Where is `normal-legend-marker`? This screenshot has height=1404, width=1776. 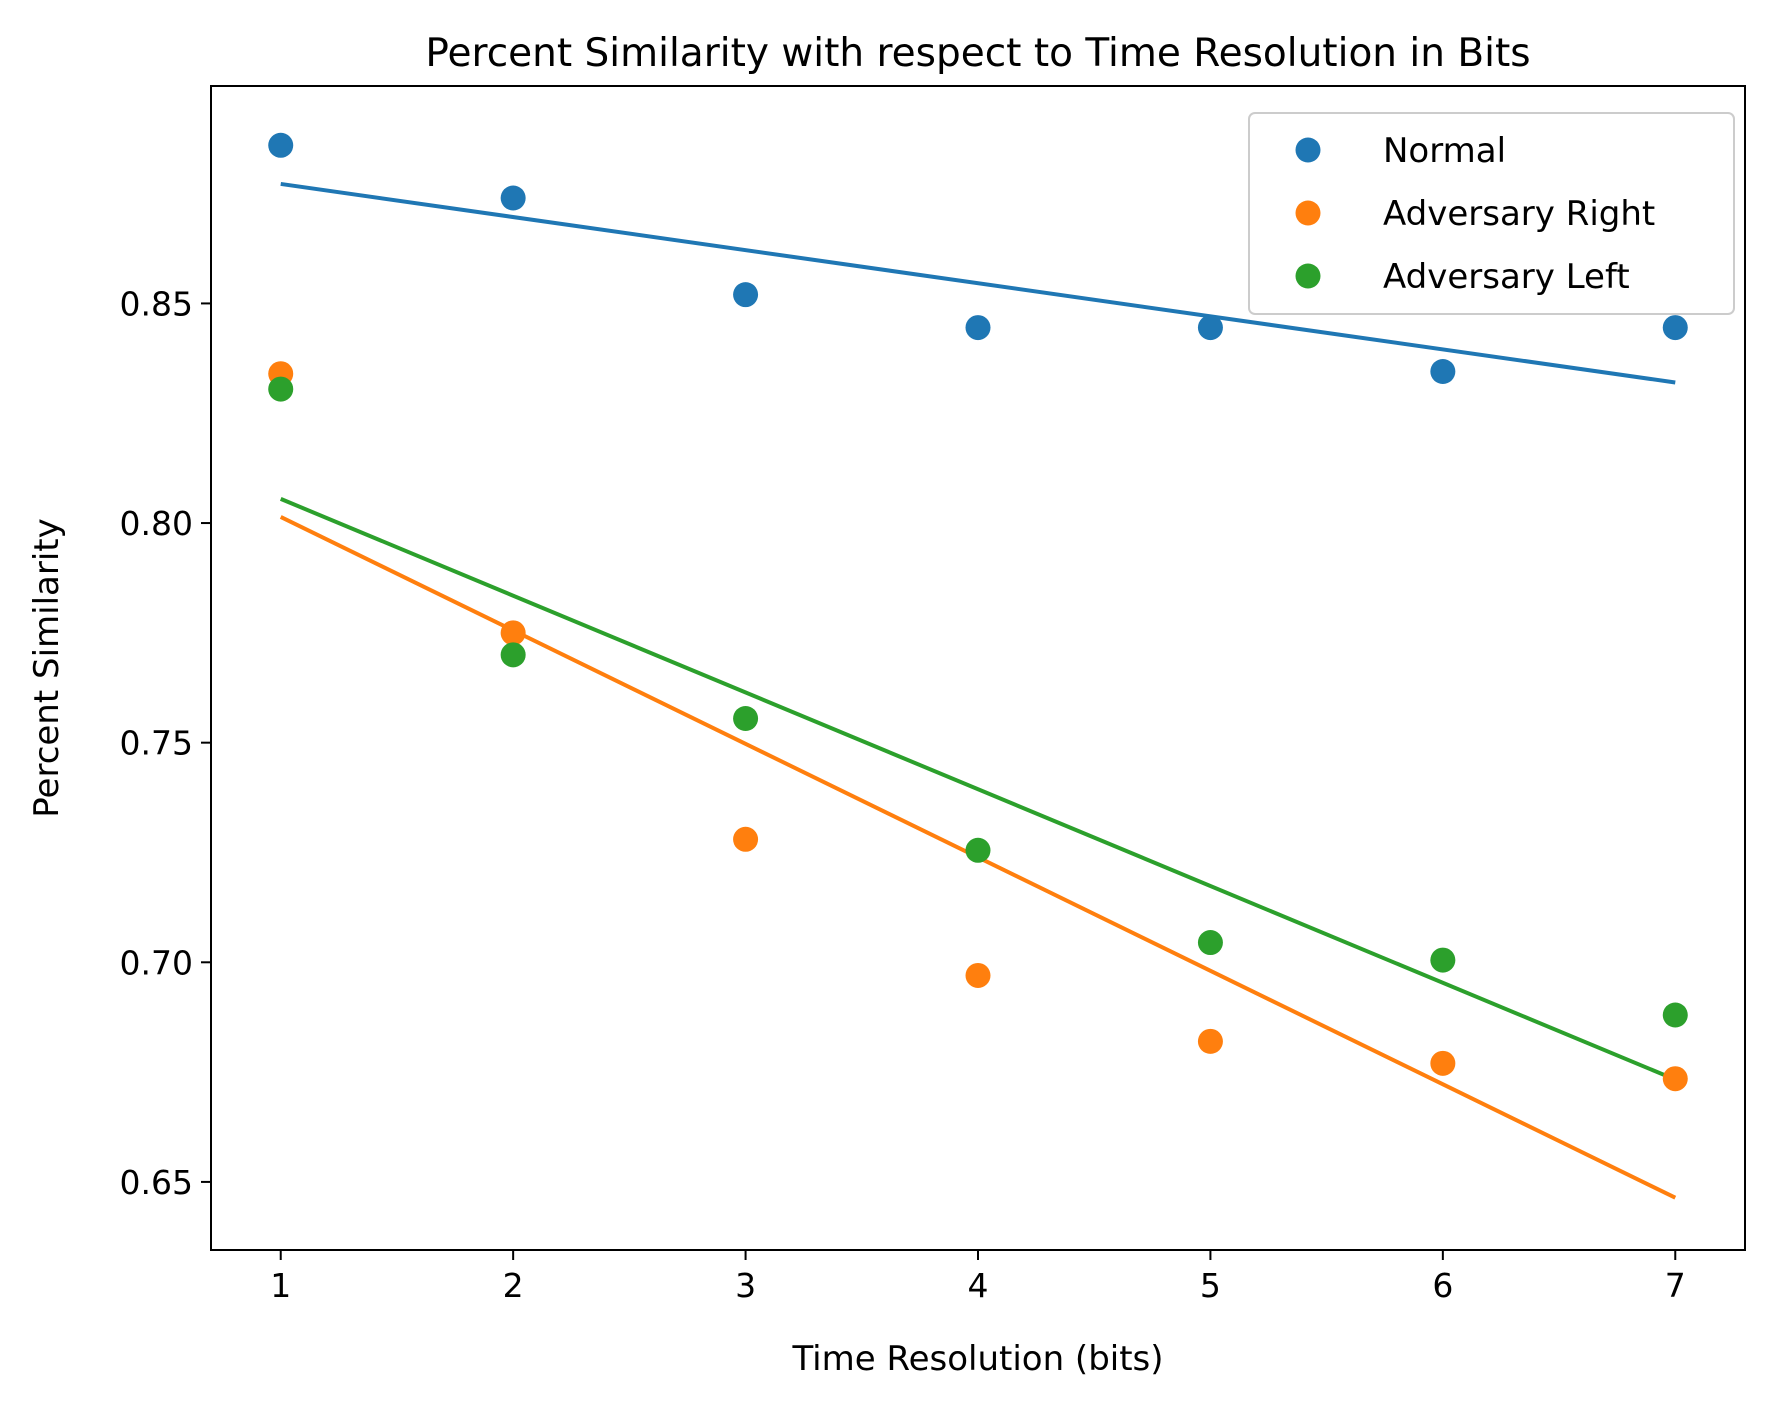
normal-legend-marker is located at coordinates (1308, 150).